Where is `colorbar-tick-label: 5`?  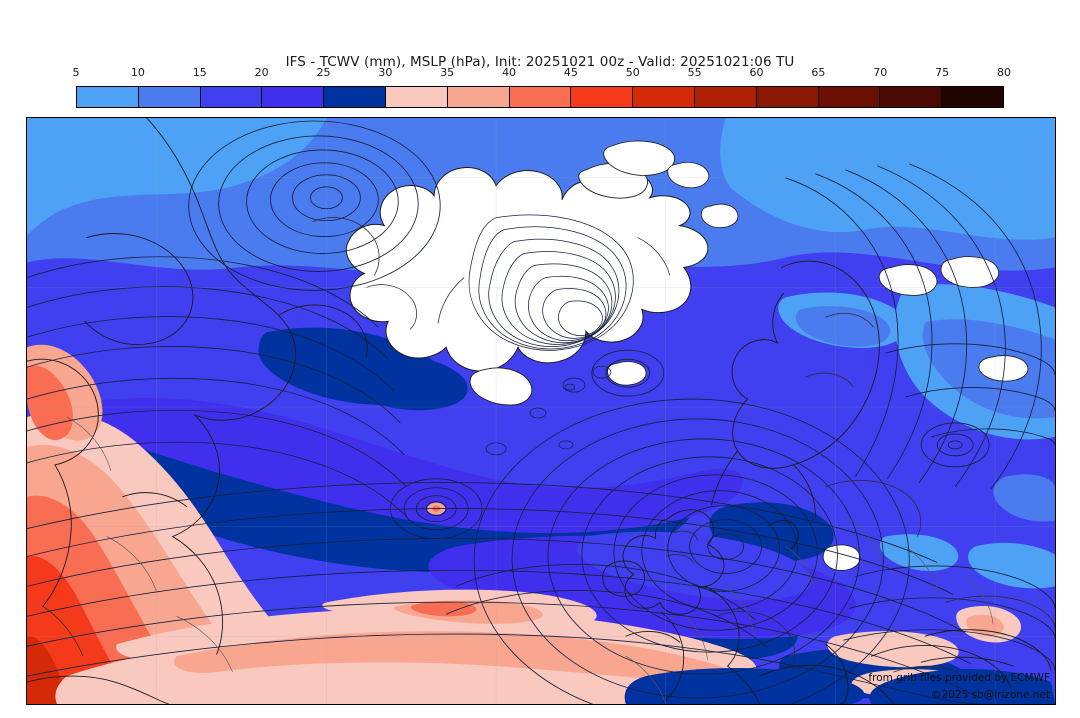 colorbar-tick-label: 5 is located at coordinates (76, 72).